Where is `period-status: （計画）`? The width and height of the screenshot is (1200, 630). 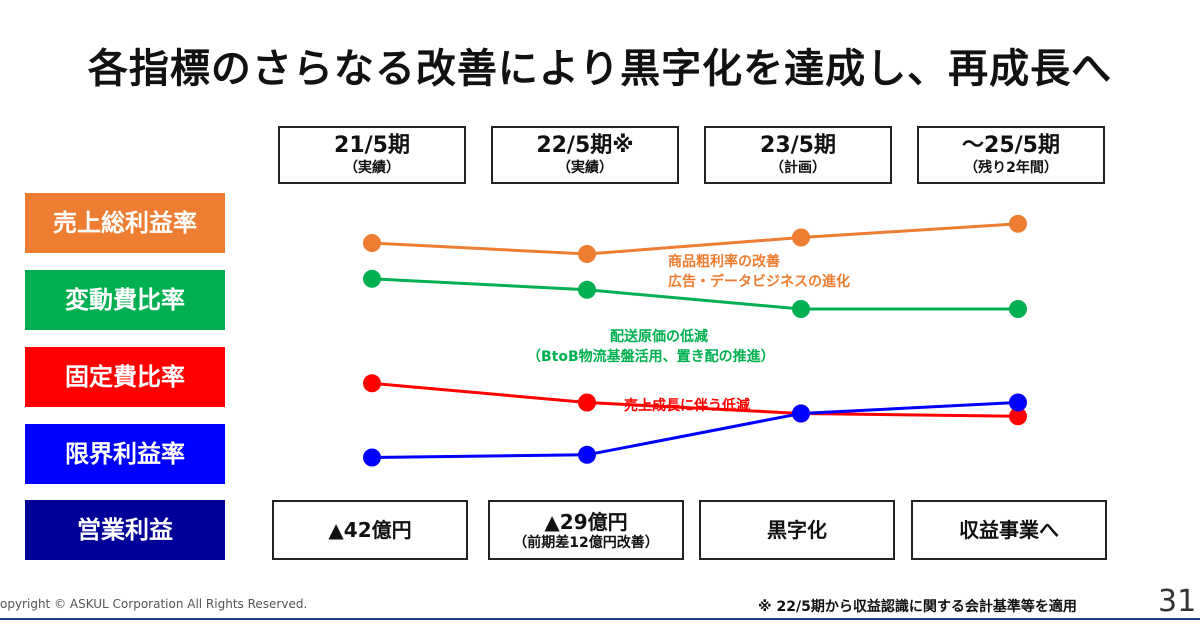 period-status: （計画） is located at coordinates (798, 168).